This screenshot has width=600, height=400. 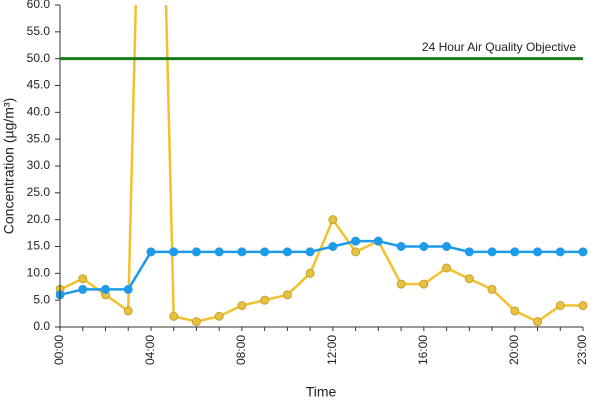 What do you see at coordinates (499, 47) in the screenshot?
I see `reference-label: 24 Hour Air Quality Objective` at bounding box center [499, 47].